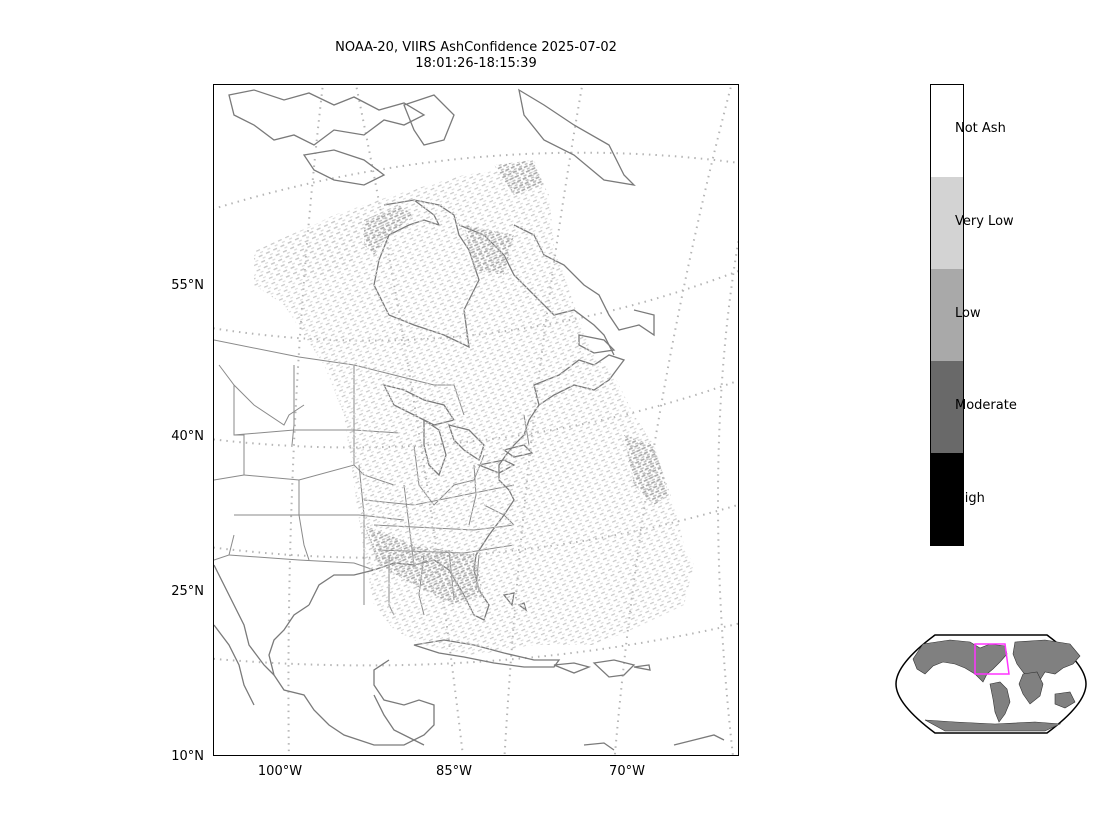 The height and width of the screenshot is (840, 1120). I want to click on title-line-2: 18:01:26-18:15:39, so click(476, 63).